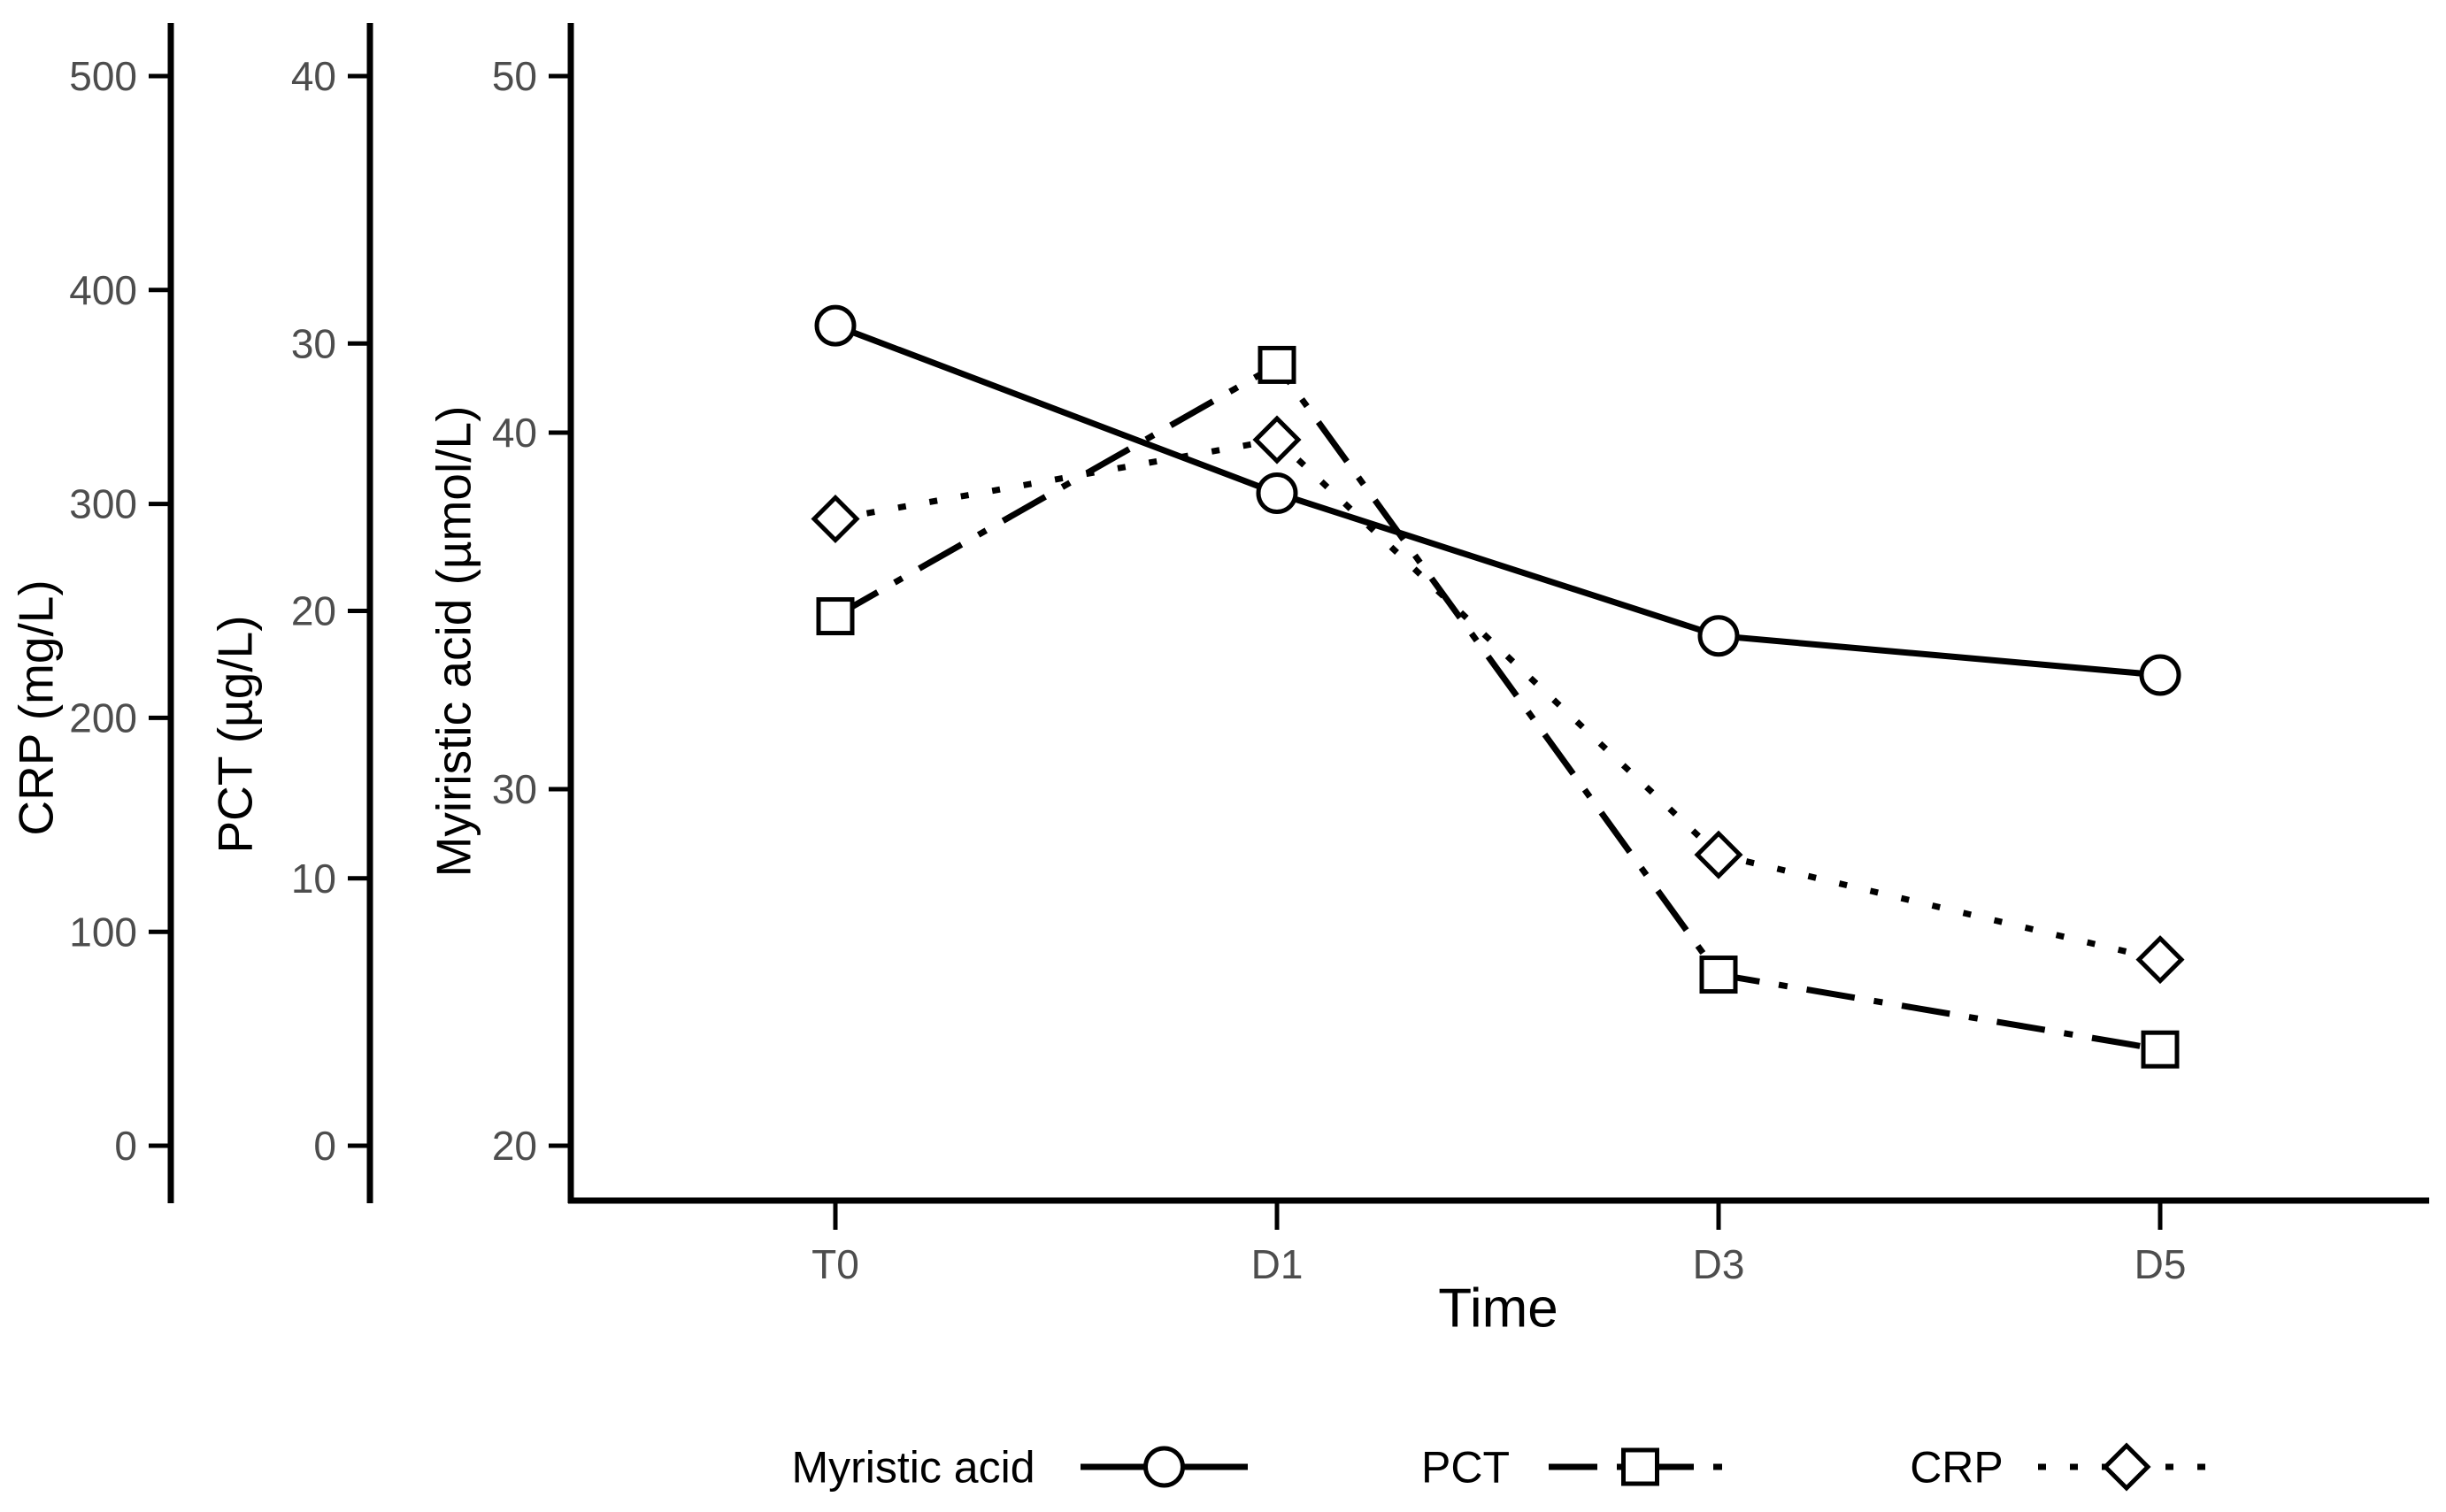  Describe the element at coordinates (836, 325) in the screenshot. I see `series-marker-myristic-acid-T0` at that location.